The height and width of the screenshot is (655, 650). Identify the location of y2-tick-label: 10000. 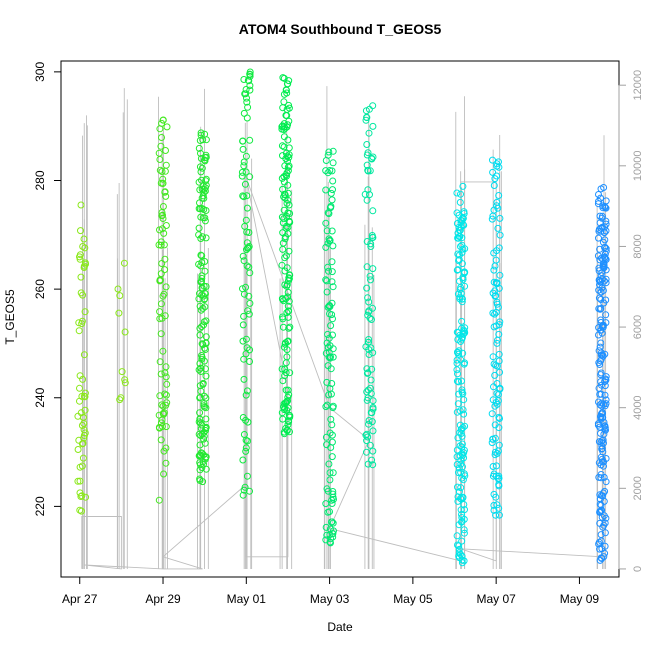
(638, 166).